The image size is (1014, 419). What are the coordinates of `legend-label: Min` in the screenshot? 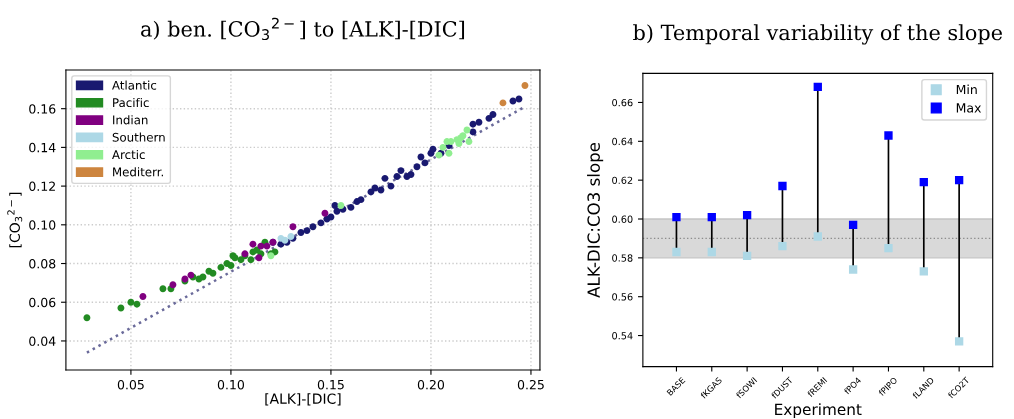 It's located at (966, 89).